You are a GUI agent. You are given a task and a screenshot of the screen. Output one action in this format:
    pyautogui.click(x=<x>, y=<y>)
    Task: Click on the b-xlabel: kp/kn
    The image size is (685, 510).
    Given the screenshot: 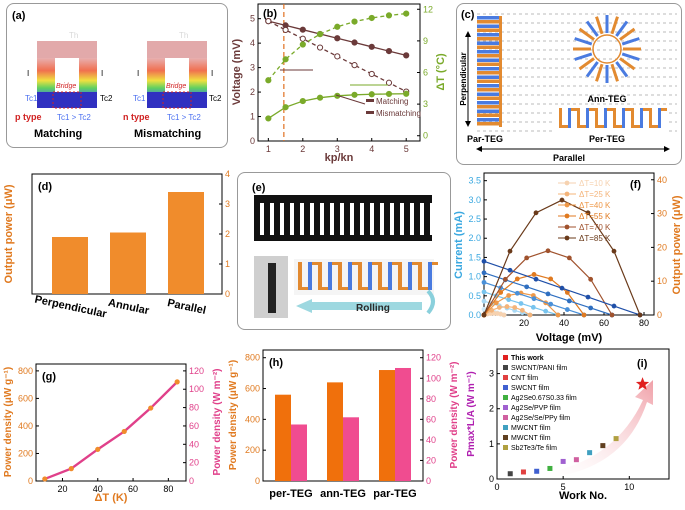 What is the action you would take?
    pyautogui.click(x=339, y=158)
    